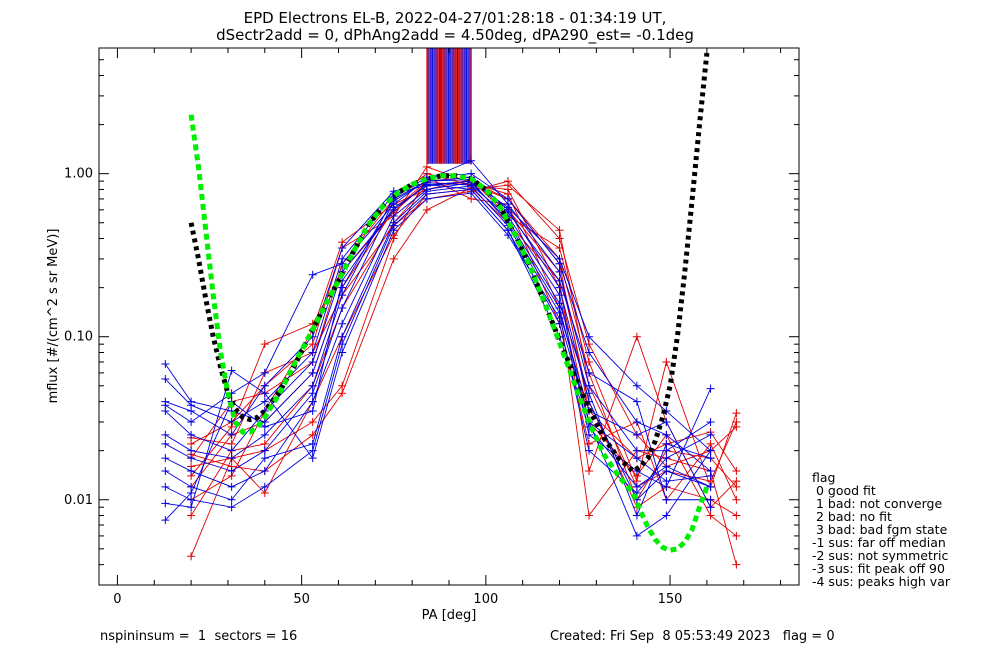 The image size is (1000, 650). I want to click on legend-entry: -2 sus: not symmetric, so click(880, 555).